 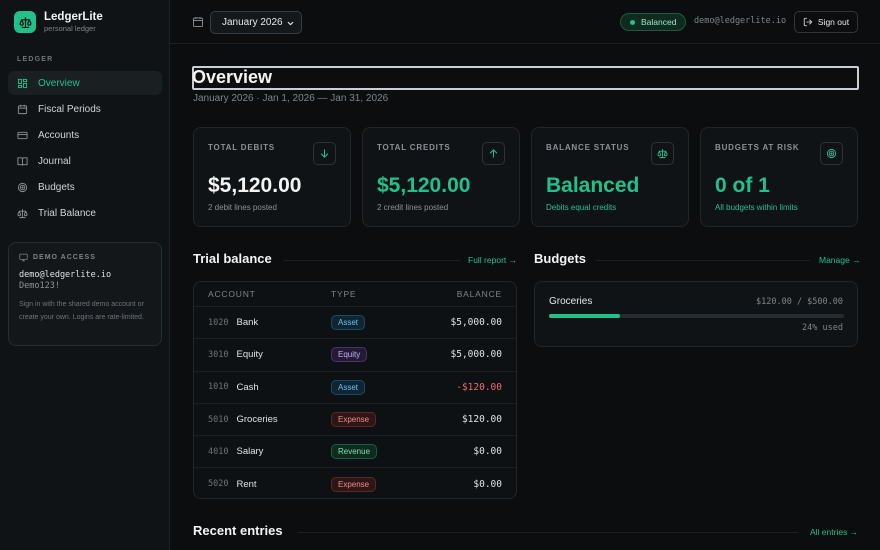 What do you see at coordinates (241, 147) in the screenshot?
I see `stat-label: TOTAL DEBITS` at bounding box center [241, 147].